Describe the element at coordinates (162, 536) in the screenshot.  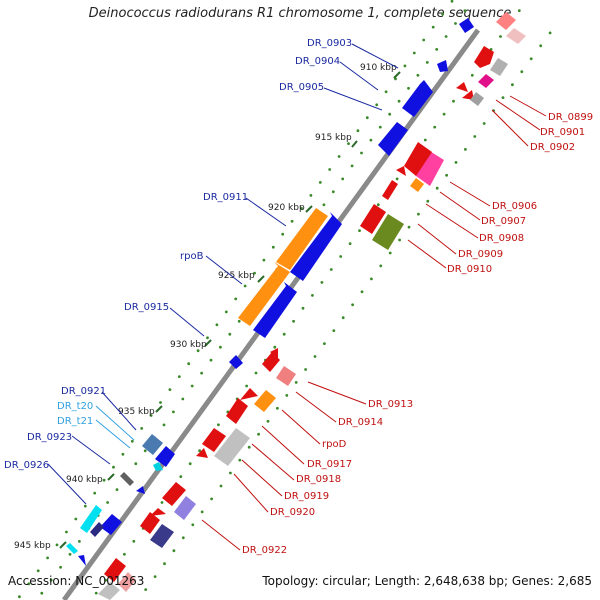
I see `gene-DR_0922-dark` at that location.